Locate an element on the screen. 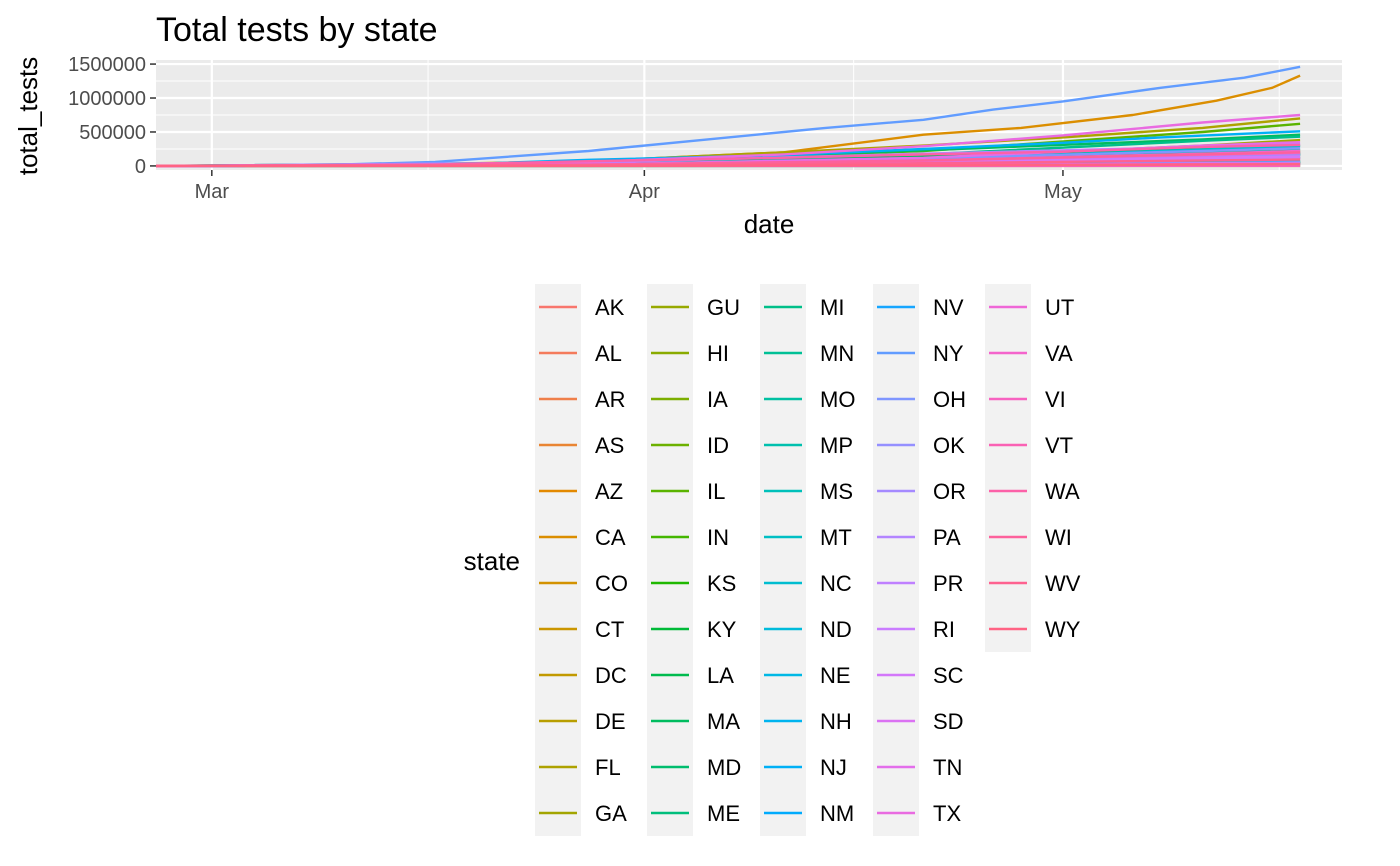  series-line-ny is located at coordinates (728, 116).